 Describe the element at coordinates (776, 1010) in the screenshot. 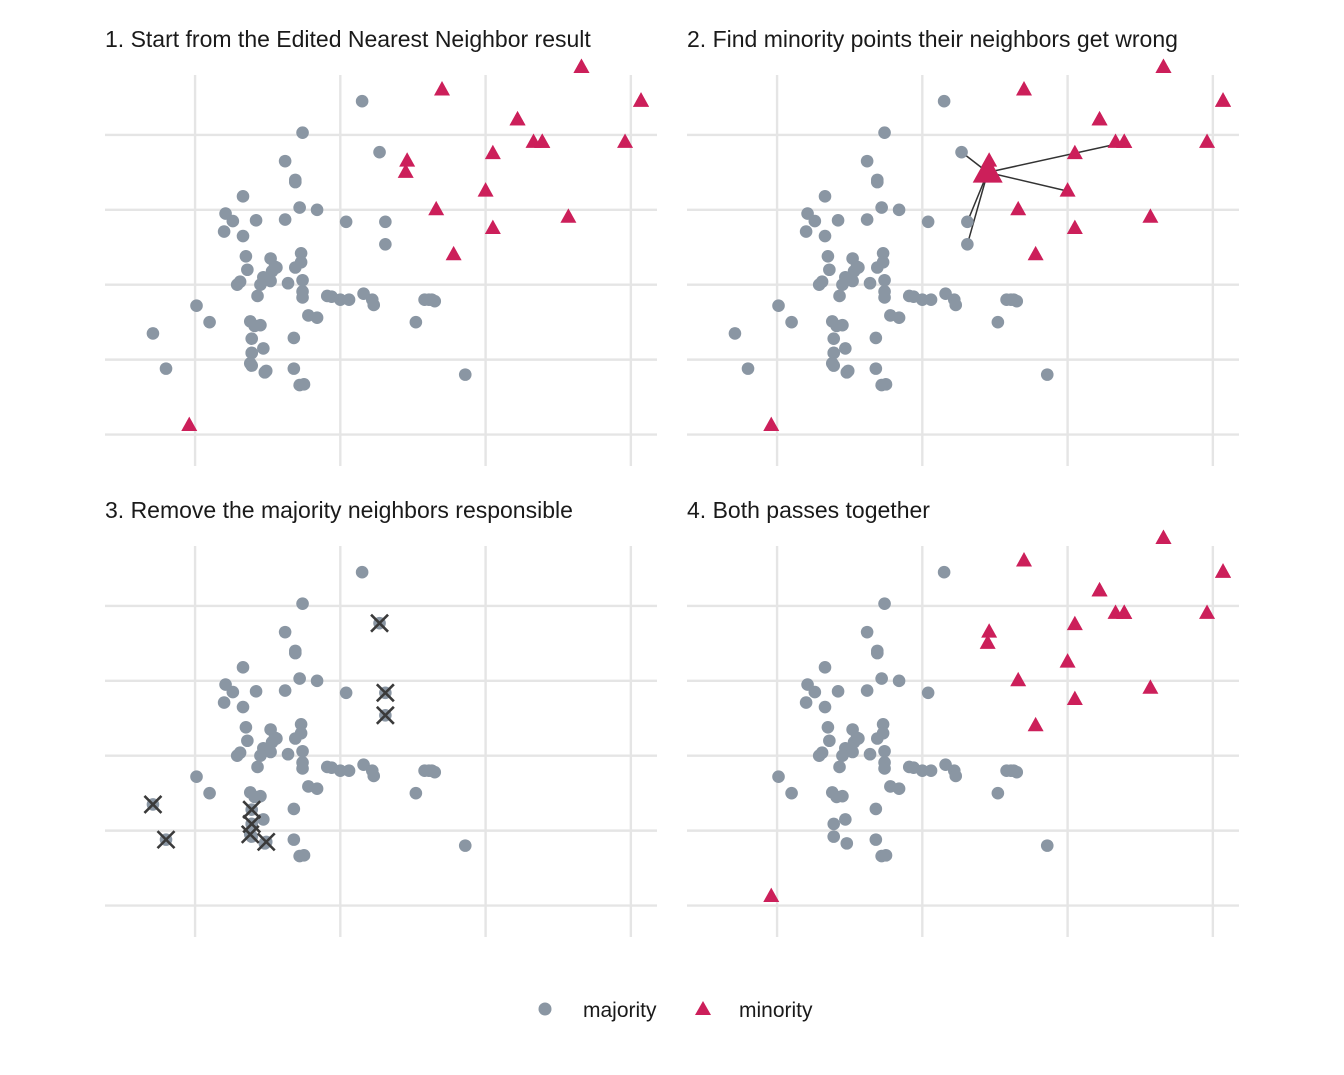

I see `legend-minority-label: minority` at that location.